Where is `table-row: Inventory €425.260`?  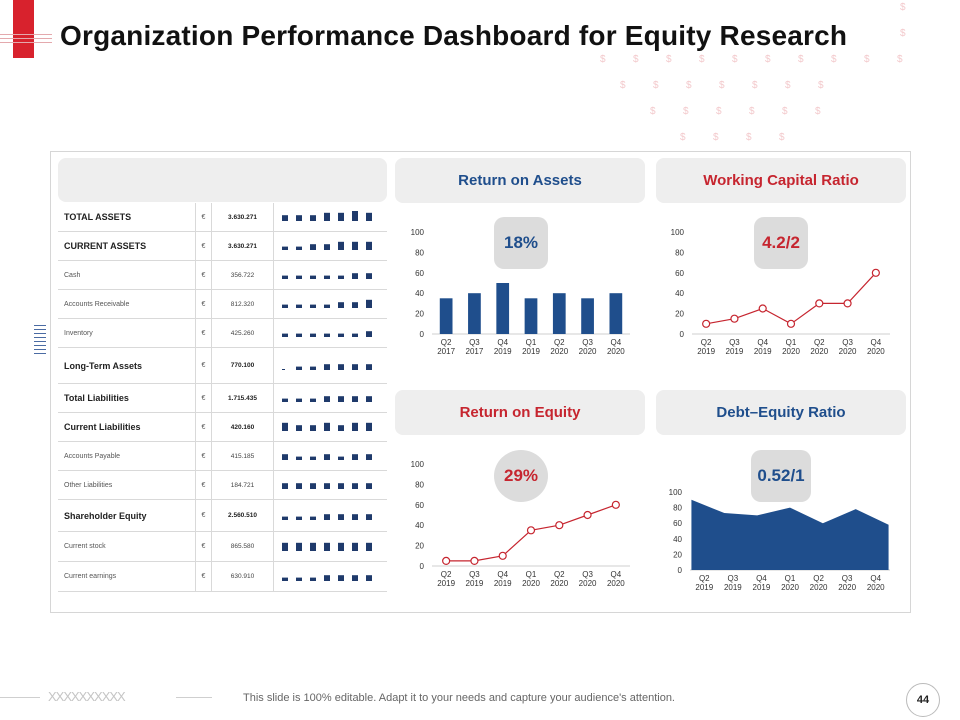
table-row: Inventory €425.260 is located at coordinates (222, 333).